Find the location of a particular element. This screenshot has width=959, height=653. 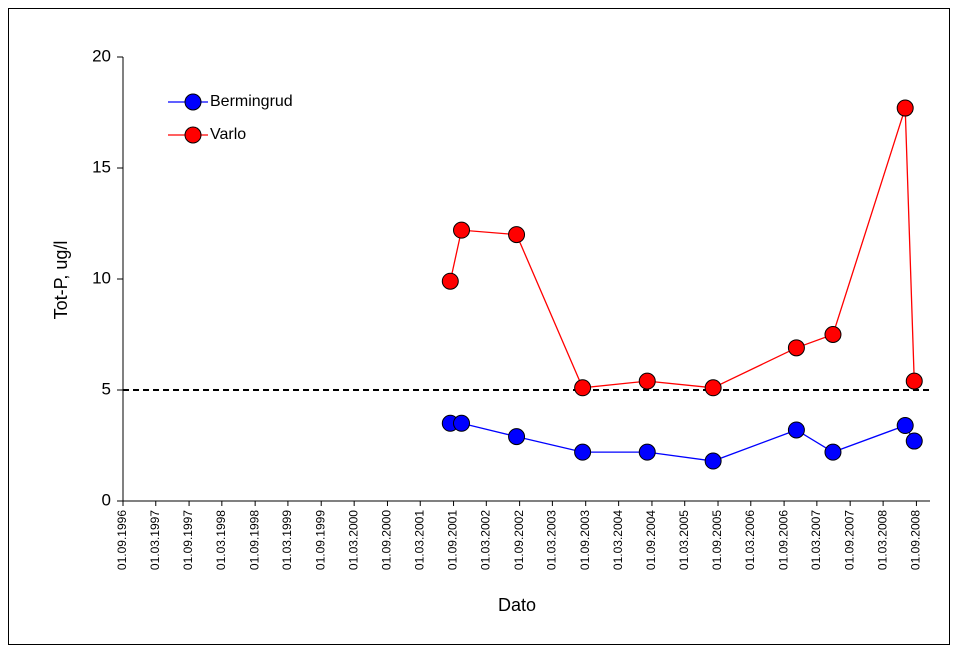

x-tick-label: 01.03.2003 is located at coordinates (552, 540).